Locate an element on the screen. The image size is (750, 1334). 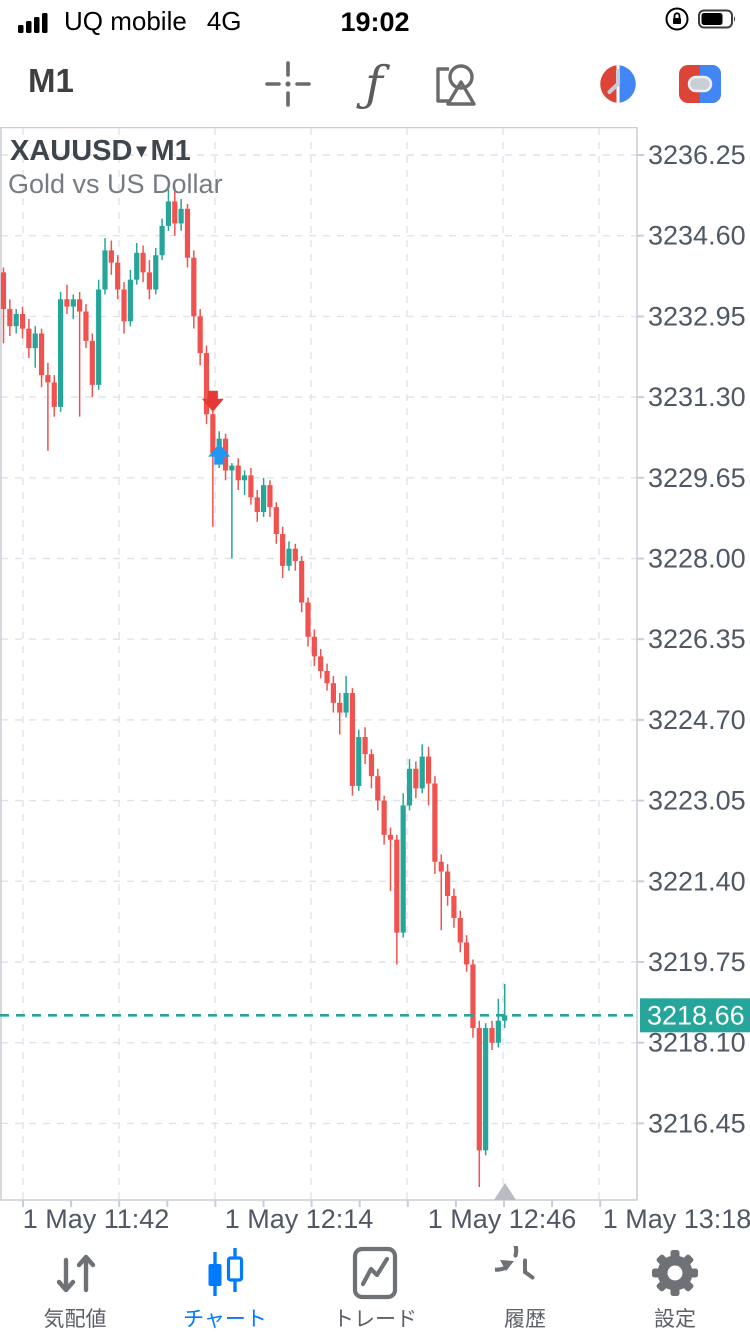
objects-icon is located at coordinates (456, 85).